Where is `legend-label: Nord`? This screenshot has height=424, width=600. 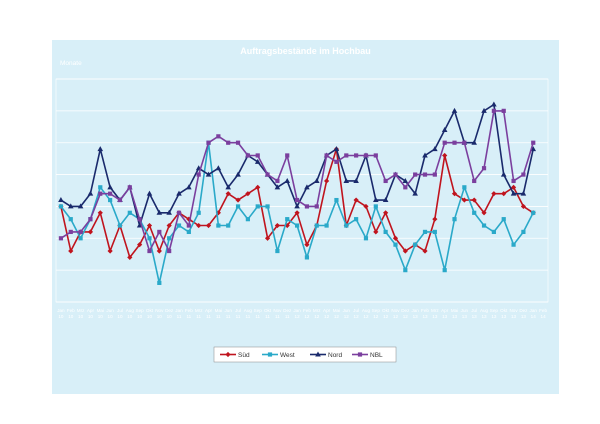
legend-label: Nord is located at coordinates (335, 355).